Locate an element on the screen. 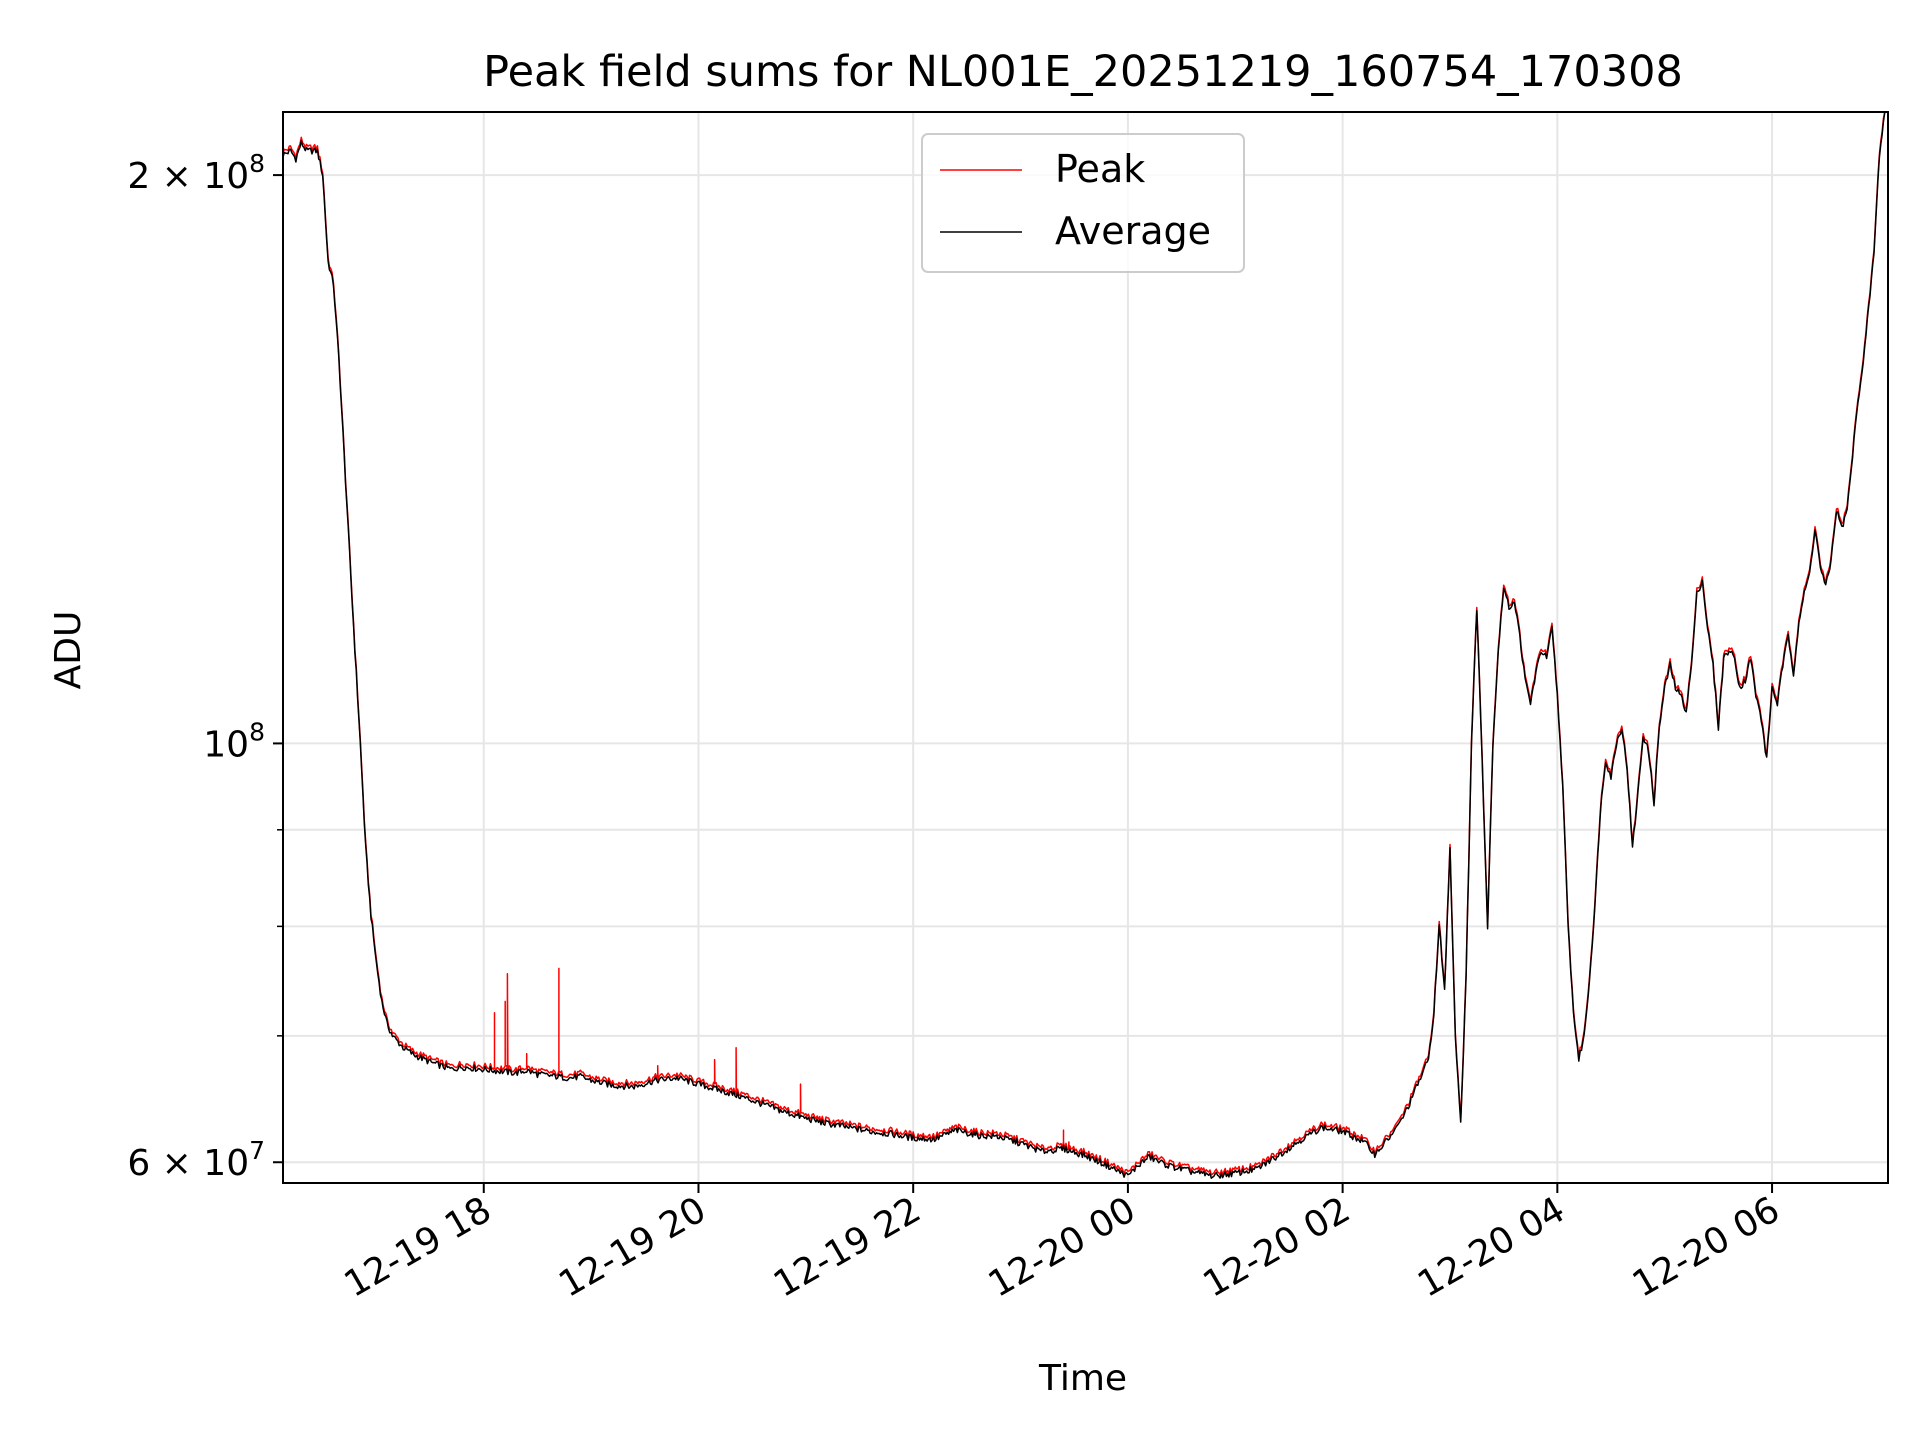  y-tick-label: 108 is located at coordinates (234, 741).